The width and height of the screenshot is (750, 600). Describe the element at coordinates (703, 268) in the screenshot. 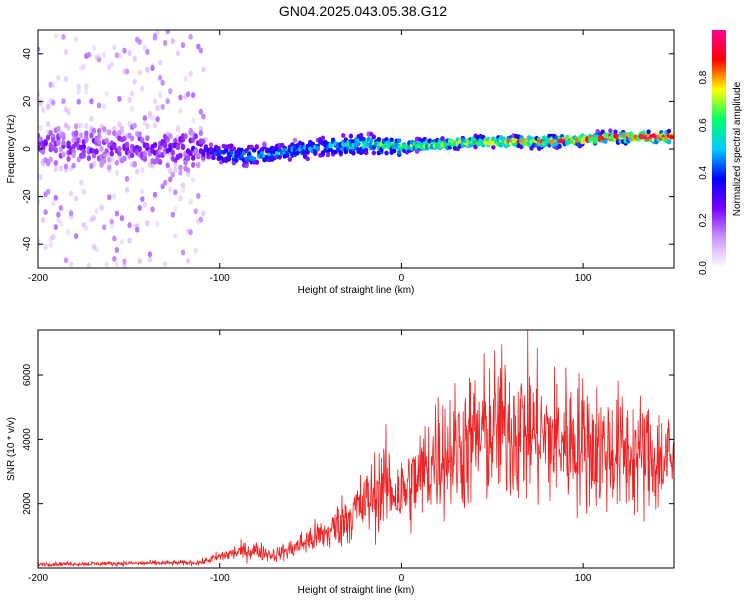

I see `colorbar-tick-label: 0.0` at that location.